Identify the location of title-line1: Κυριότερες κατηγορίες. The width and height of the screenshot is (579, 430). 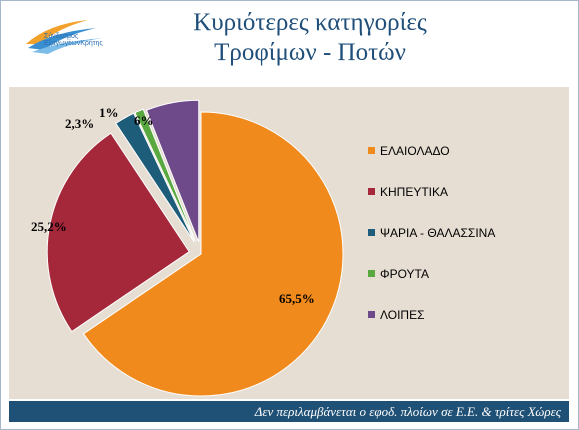
(310, 22).